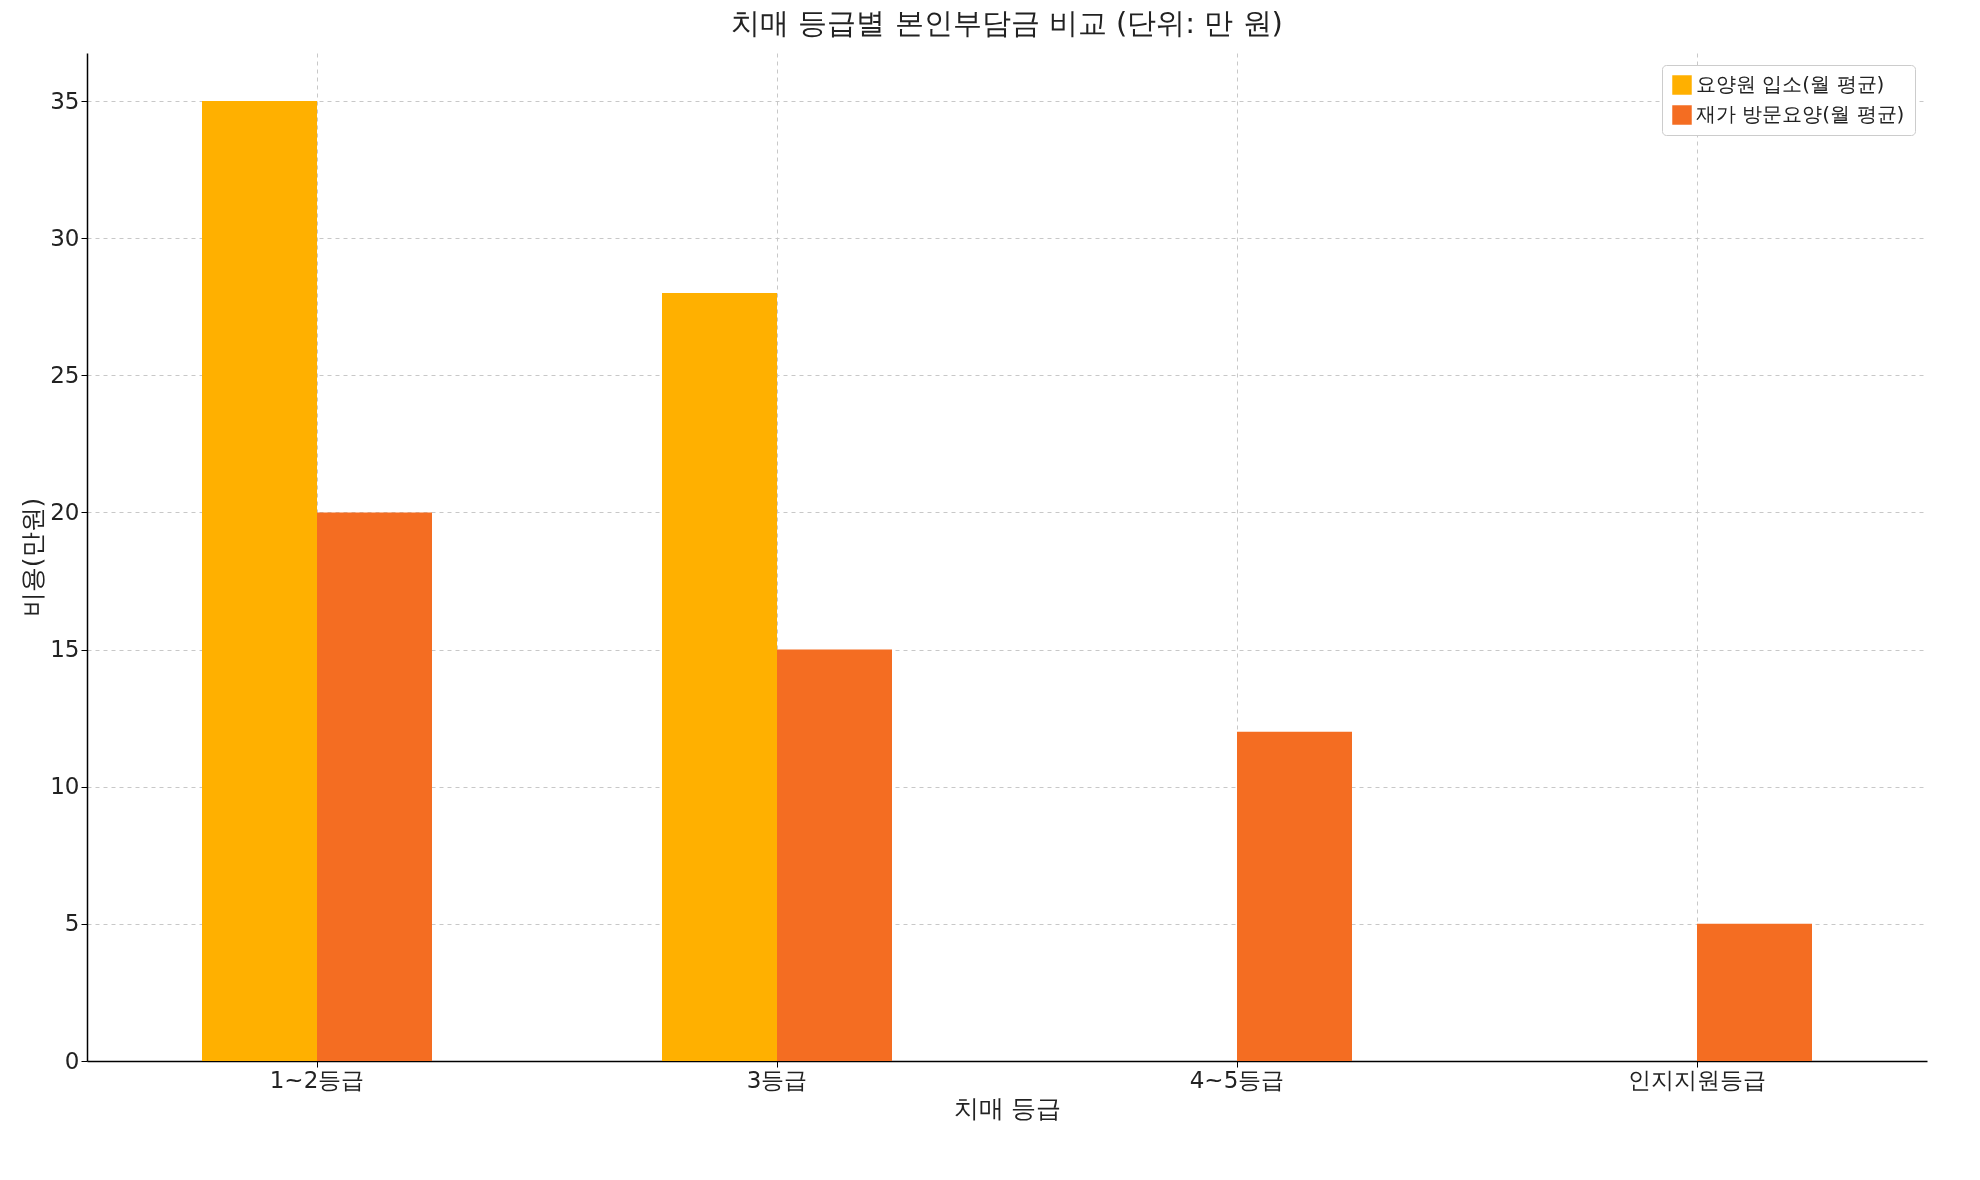  I want to click on chart-title: 치매 등급별 본인부담금 비교 (단위: 만 원), so click(1007, 23).